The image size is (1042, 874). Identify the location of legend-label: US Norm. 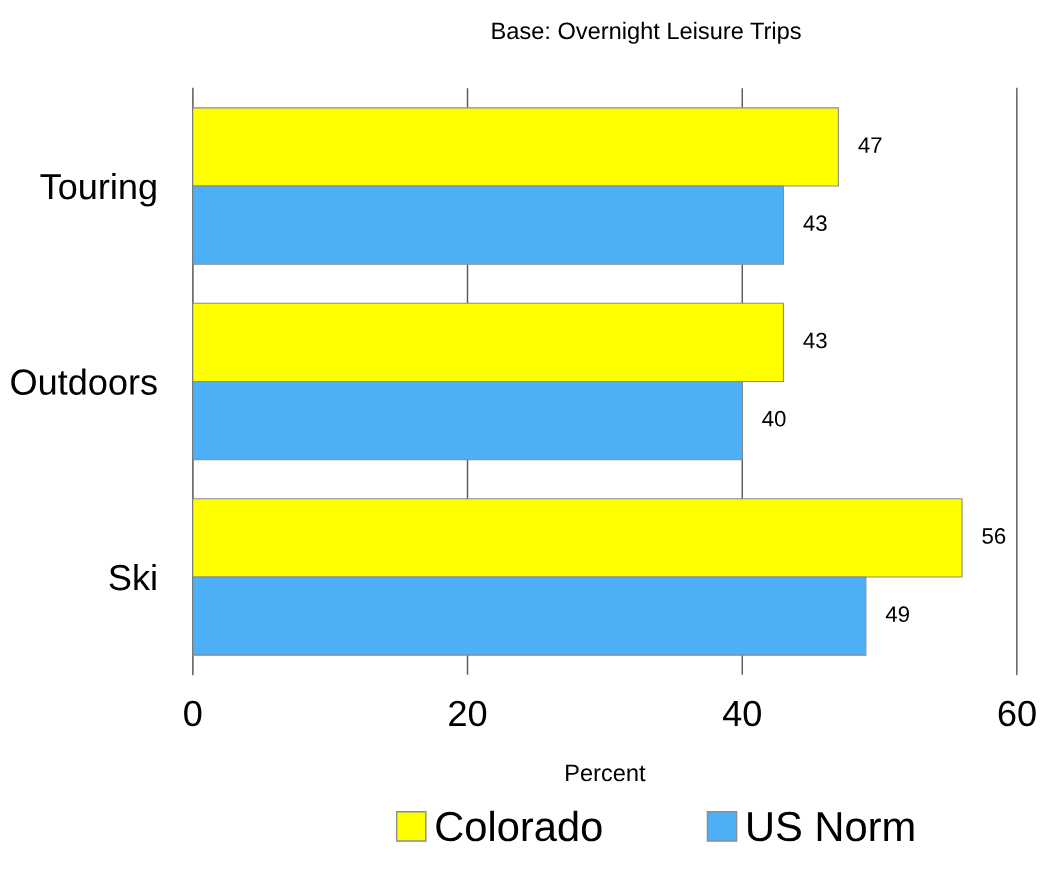
(831, 826).